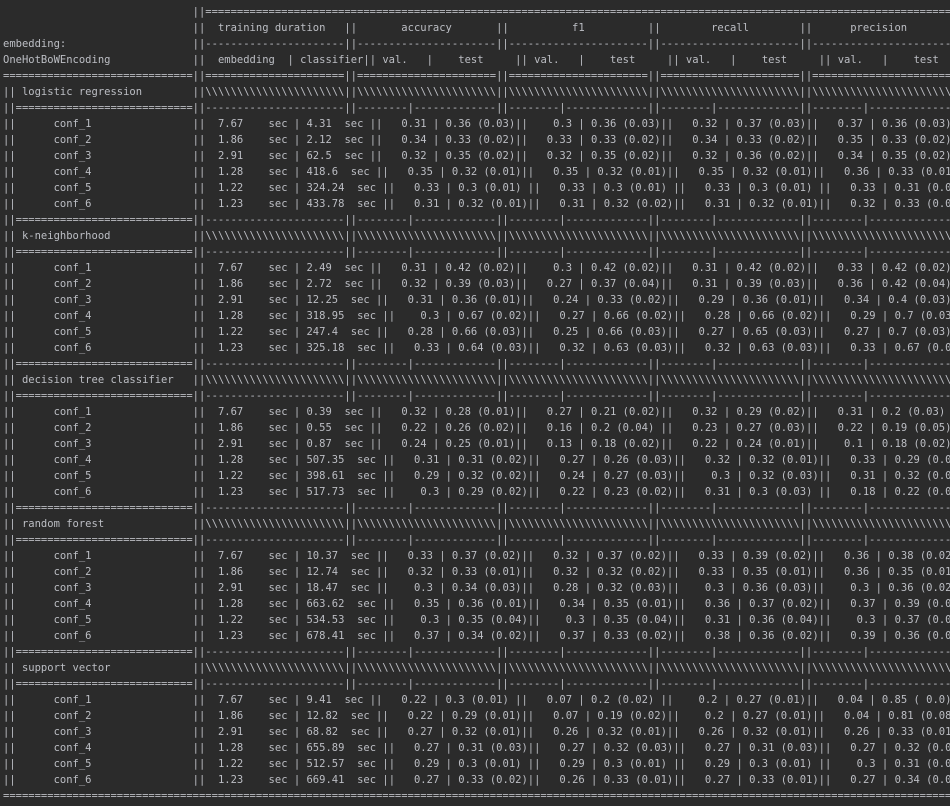 This screenshot has height=806, width=950. Describe the element at coordinates (863, 460) in the screenshot. I see `validation-score: 0.33` at that location.